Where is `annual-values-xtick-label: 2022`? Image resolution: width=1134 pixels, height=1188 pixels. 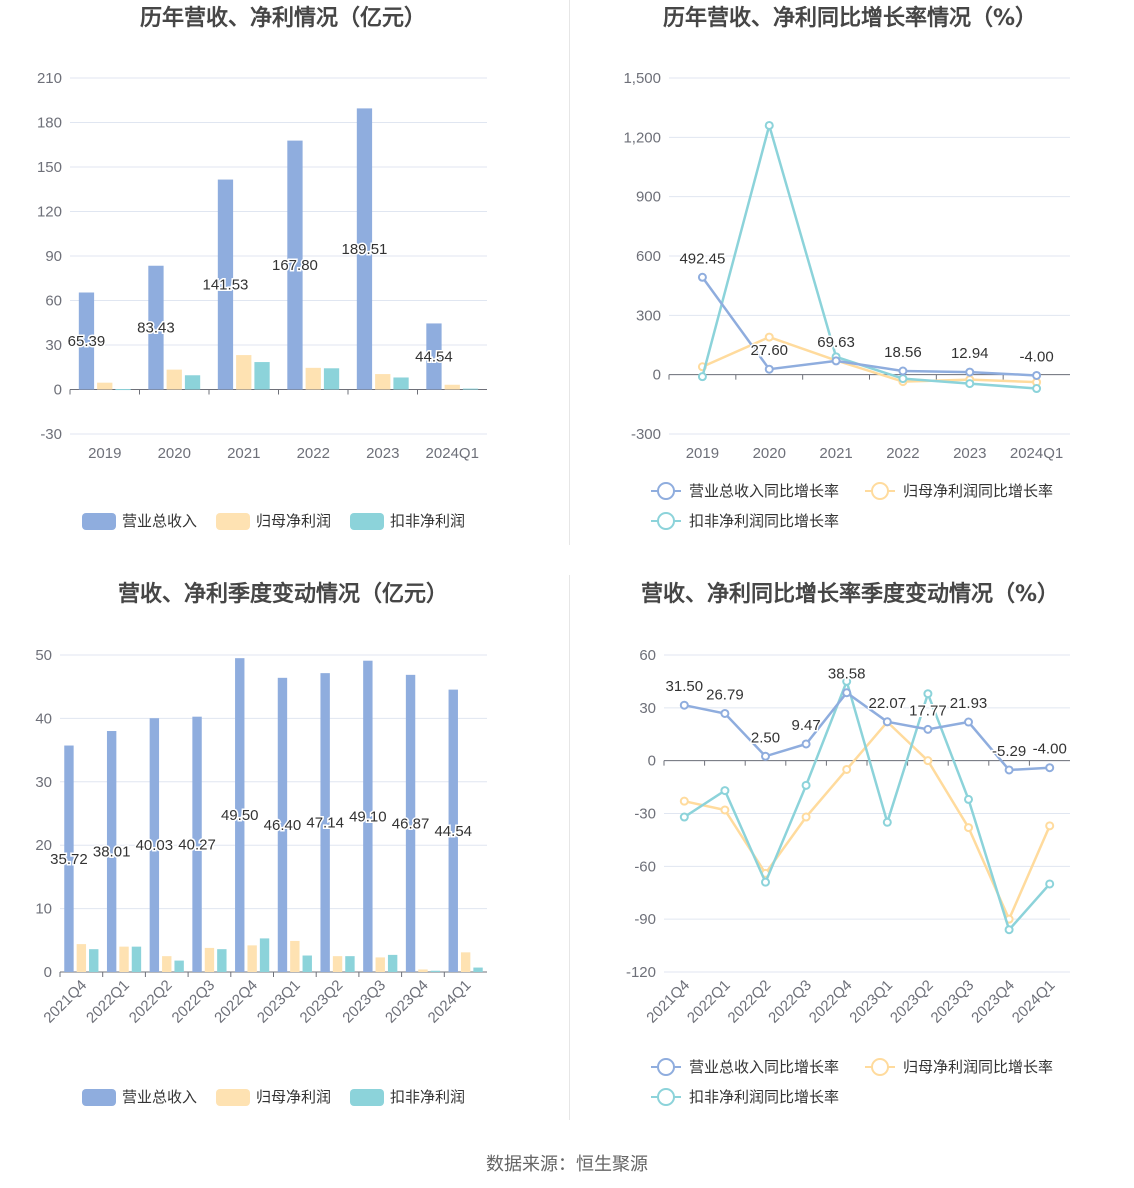 annual-values-xtick-label: 2022 is located at coordinates (313, 453).